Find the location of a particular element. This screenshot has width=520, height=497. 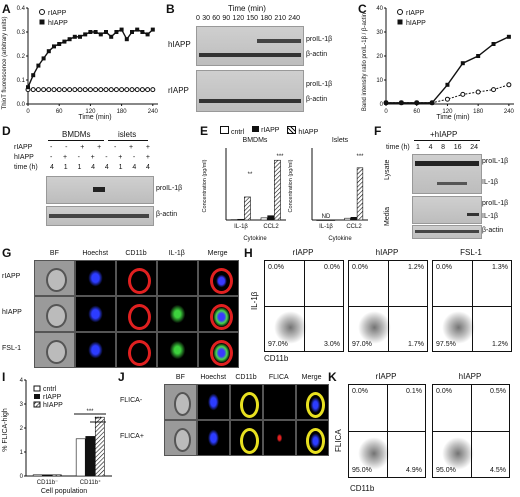

panel-b-time: 120 is located at coordinates (238, 18).